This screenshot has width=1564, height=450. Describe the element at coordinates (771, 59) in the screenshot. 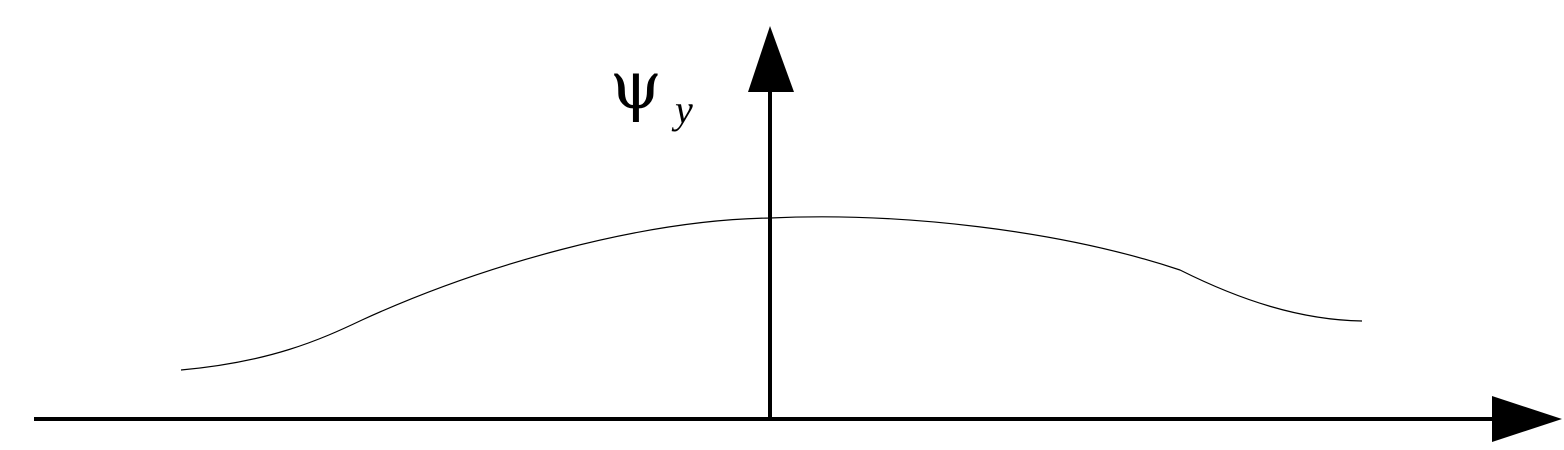

I see `vertical-axis-arrowhead` at that location.